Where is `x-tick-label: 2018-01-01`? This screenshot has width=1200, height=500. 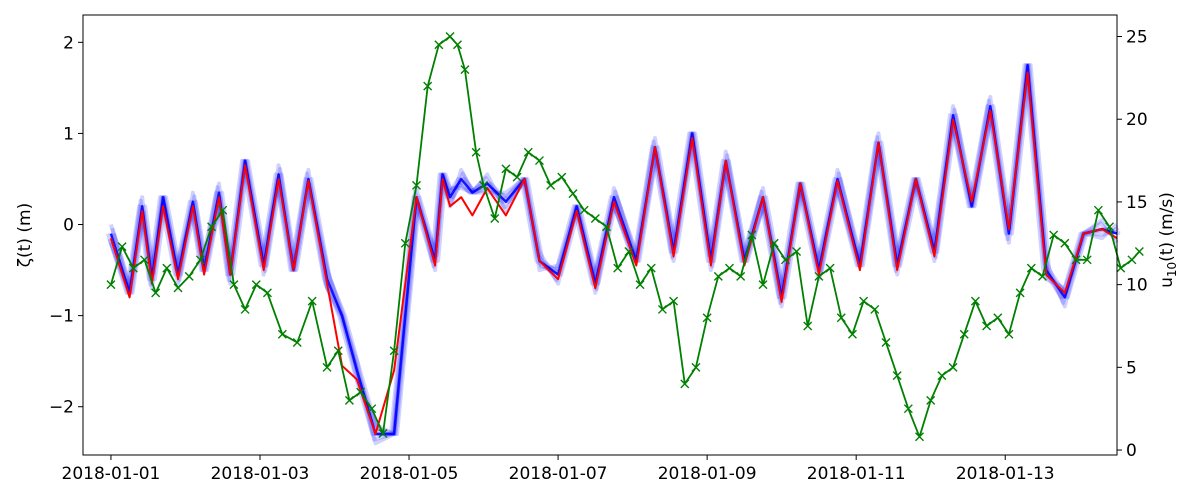
x-tick-label: 2018-01-01 is located at coordinates (111, 474).